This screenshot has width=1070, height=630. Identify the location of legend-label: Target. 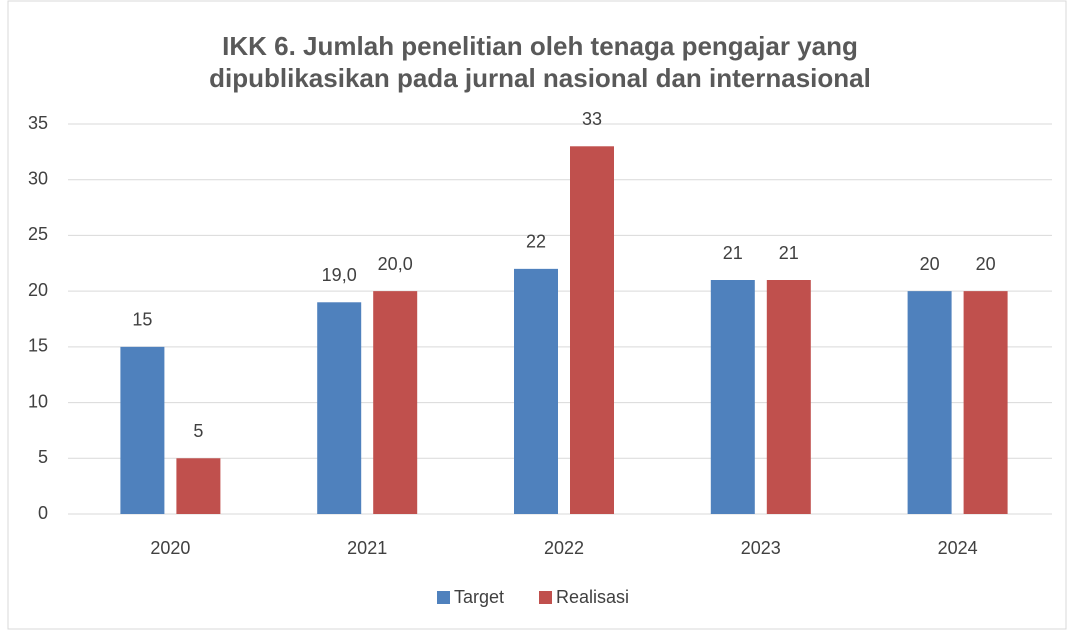
(479, 597).